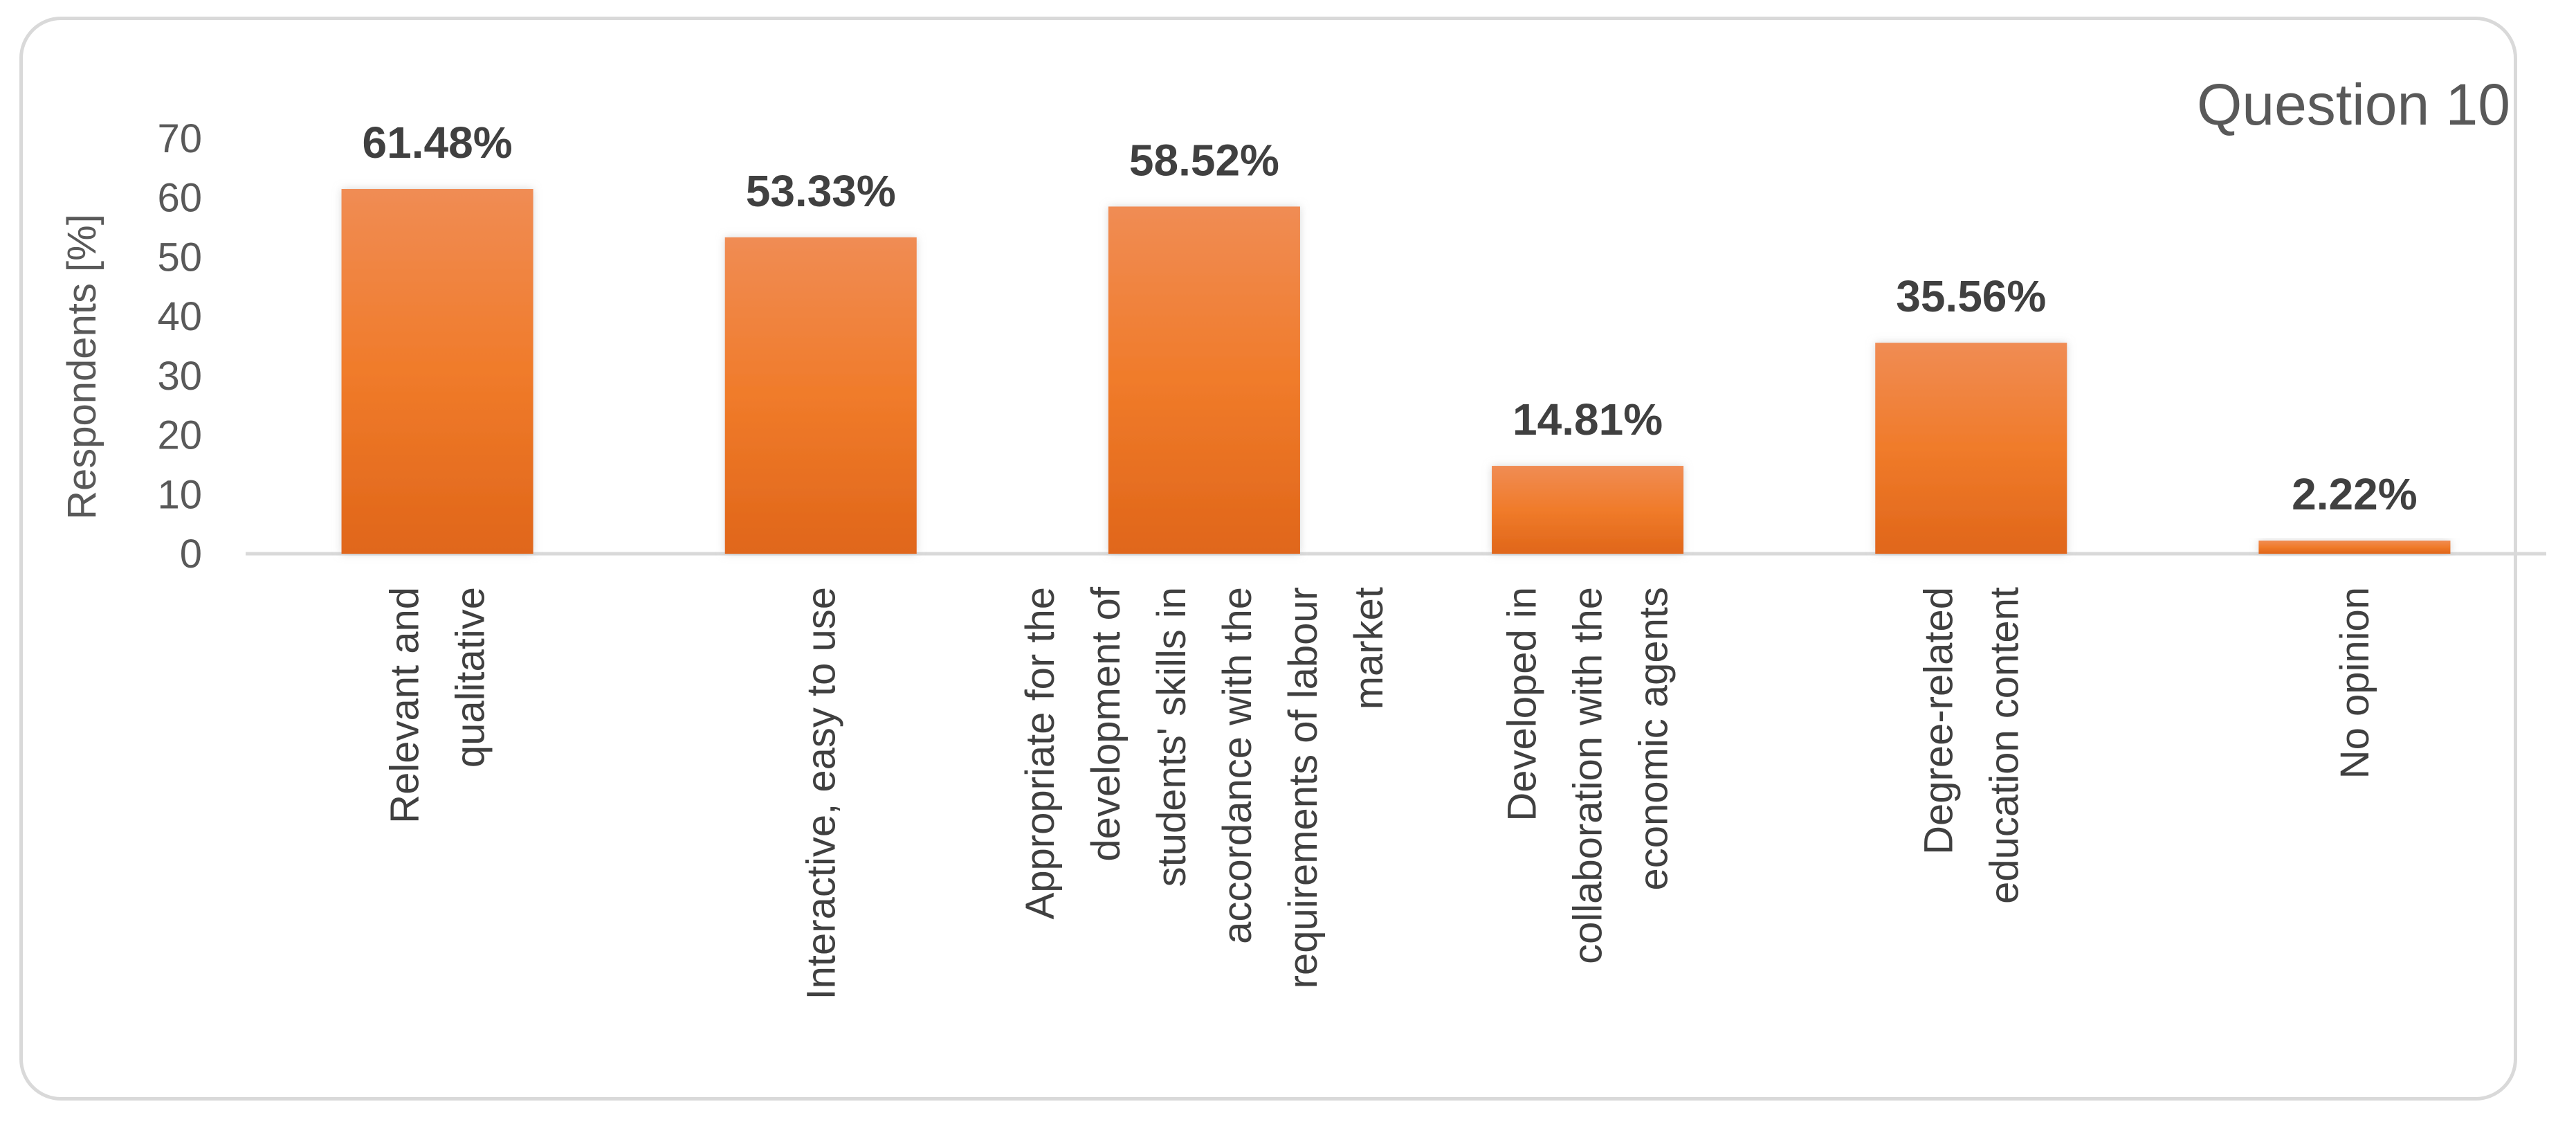  I want to click on category-label-line: accordance with the, so click(1238, 766).